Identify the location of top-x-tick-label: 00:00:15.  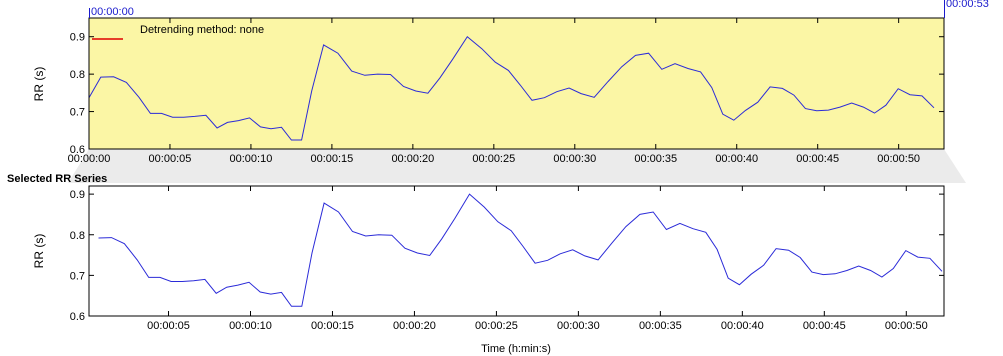
(331, 159).